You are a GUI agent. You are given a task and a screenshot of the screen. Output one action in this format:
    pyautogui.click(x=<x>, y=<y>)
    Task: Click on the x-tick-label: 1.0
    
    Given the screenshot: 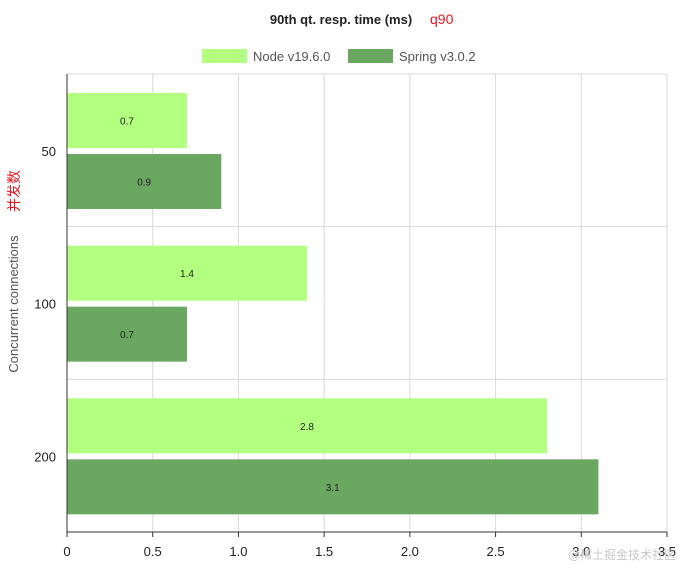 What is the action you would take?
    pyautogui.click(x=238, y=551)
    